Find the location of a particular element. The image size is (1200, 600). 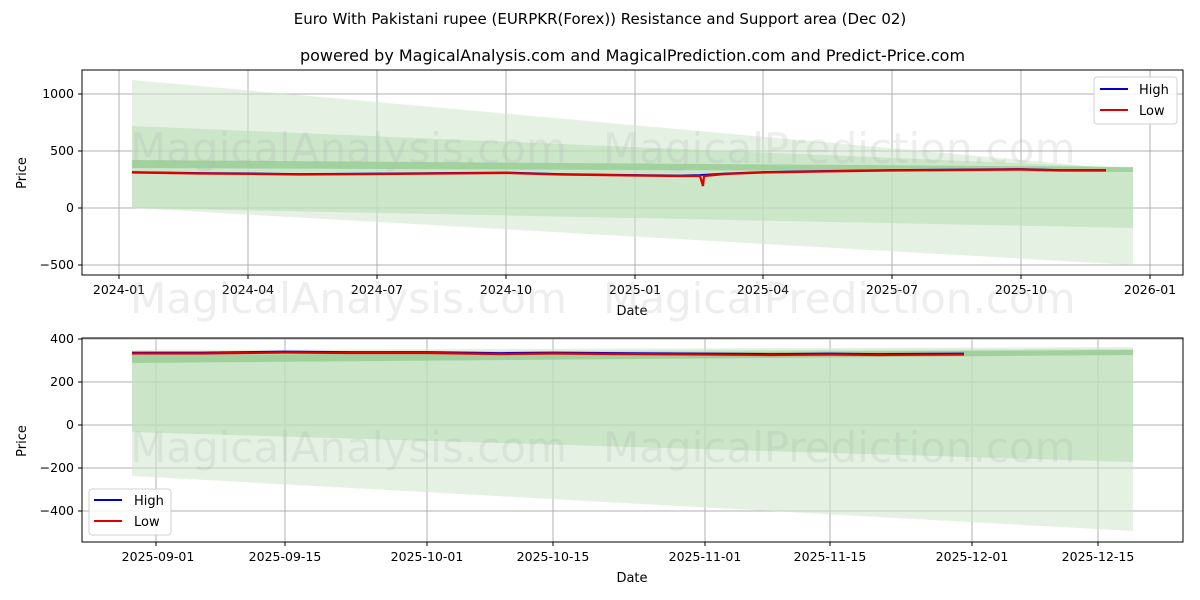

top-xticks is located at coordinates (634, 277).